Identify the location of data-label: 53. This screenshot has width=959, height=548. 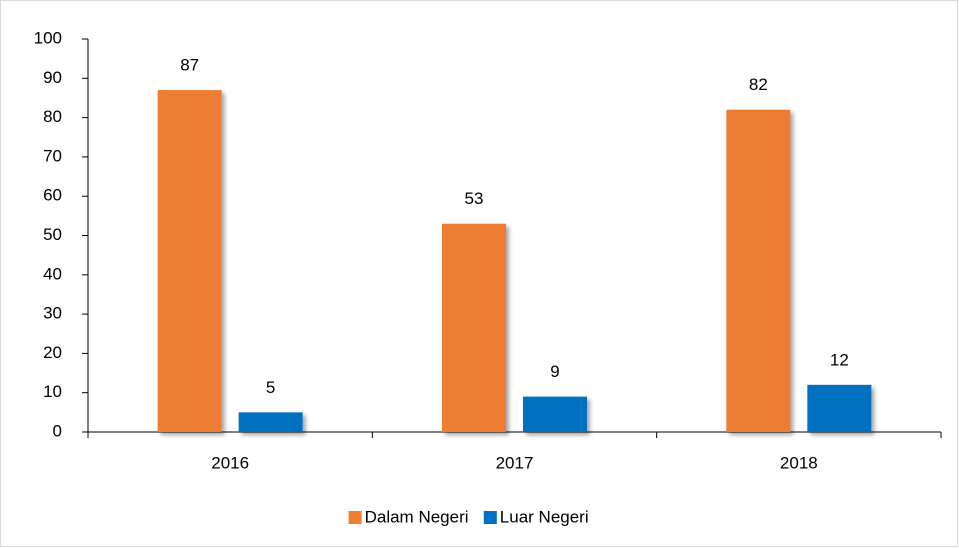
(474, 198).